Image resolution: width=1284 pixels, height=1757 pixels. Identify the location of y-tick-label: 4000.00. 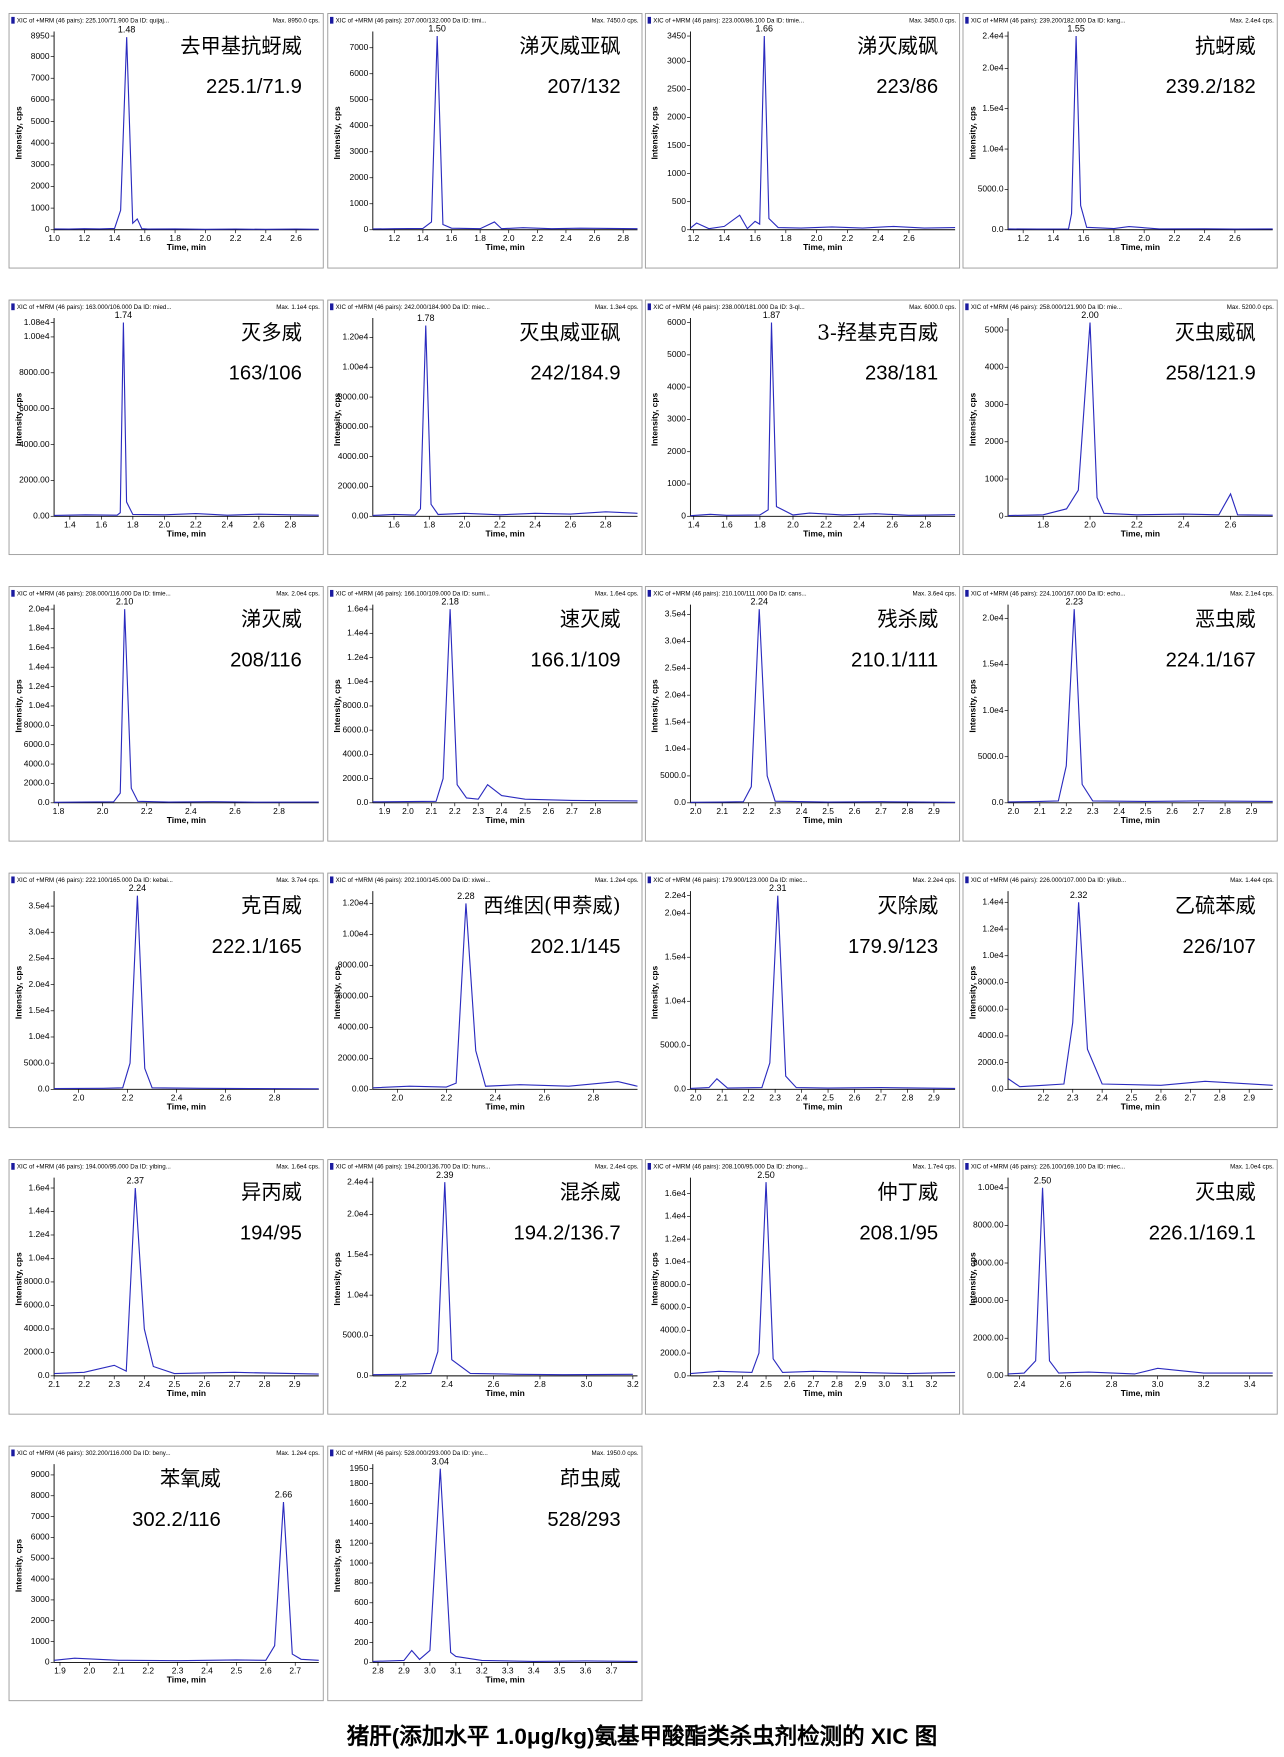
(353, 1027).